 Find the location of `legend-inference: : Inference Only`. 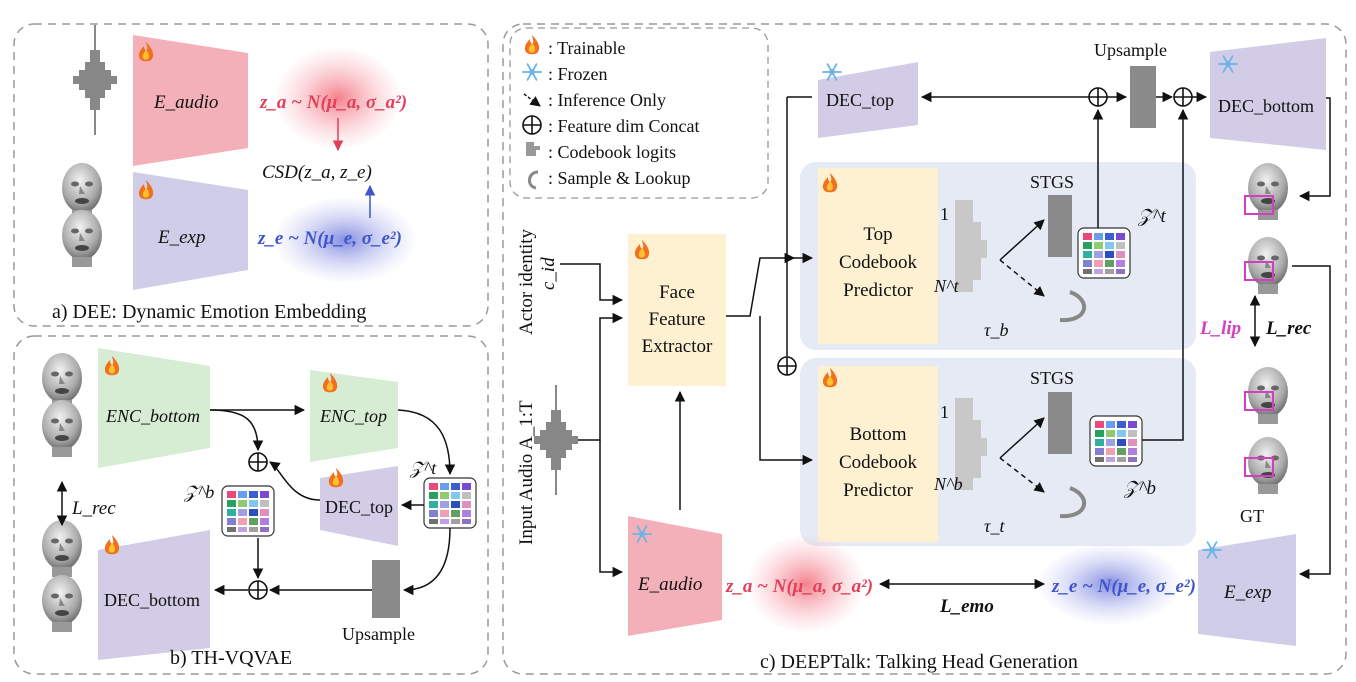

legend-inference: : Inference Only is located at coordinates (607, 100).